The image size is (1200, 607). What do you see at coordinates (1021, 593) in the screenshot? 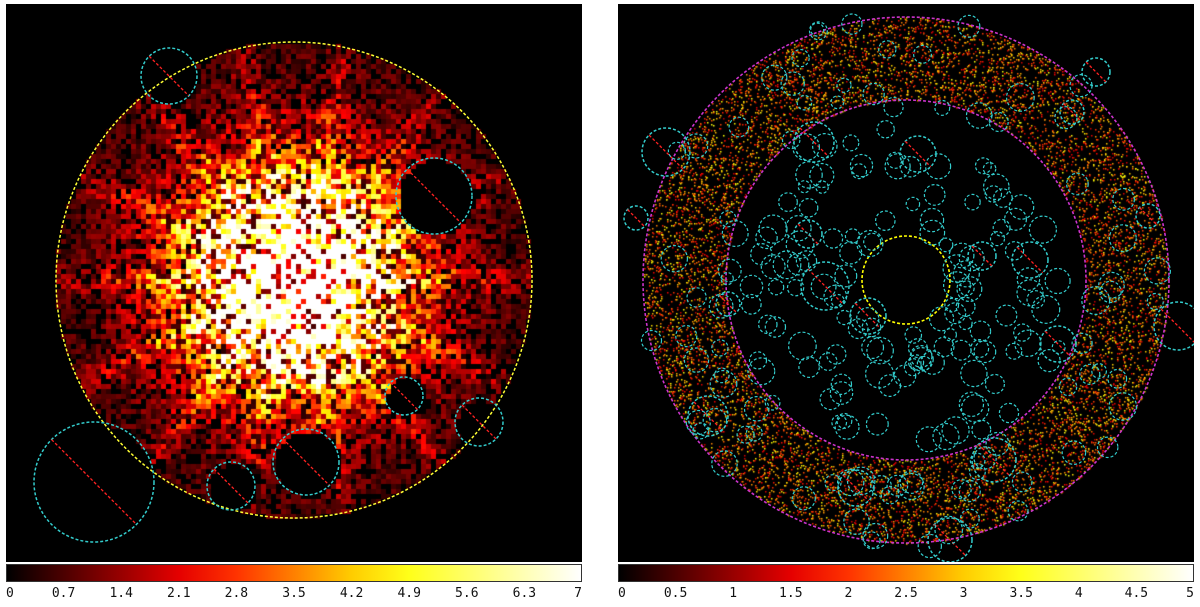
I see `right-panel-tick-7: 3.5` at bounding box center [1021, 593].